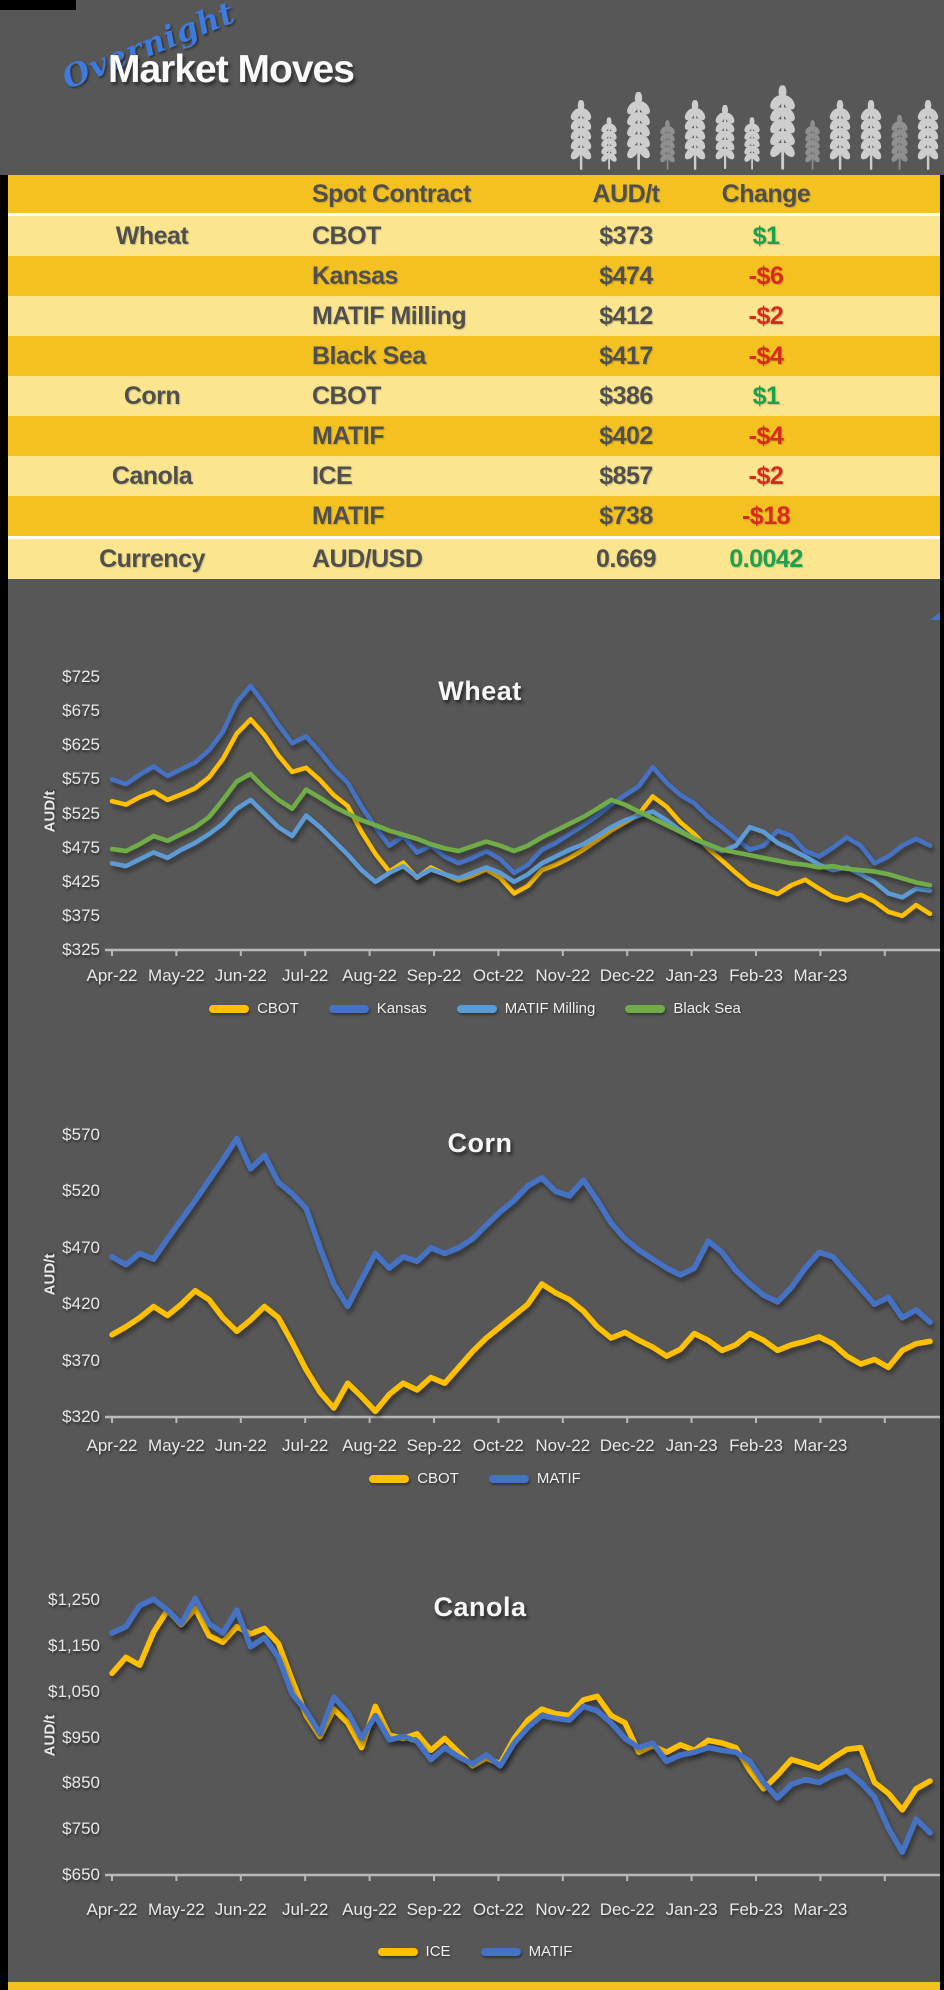 The image size is (944, 1990). I want to click on y-axis-title: AUD/t, so click(50, 811).